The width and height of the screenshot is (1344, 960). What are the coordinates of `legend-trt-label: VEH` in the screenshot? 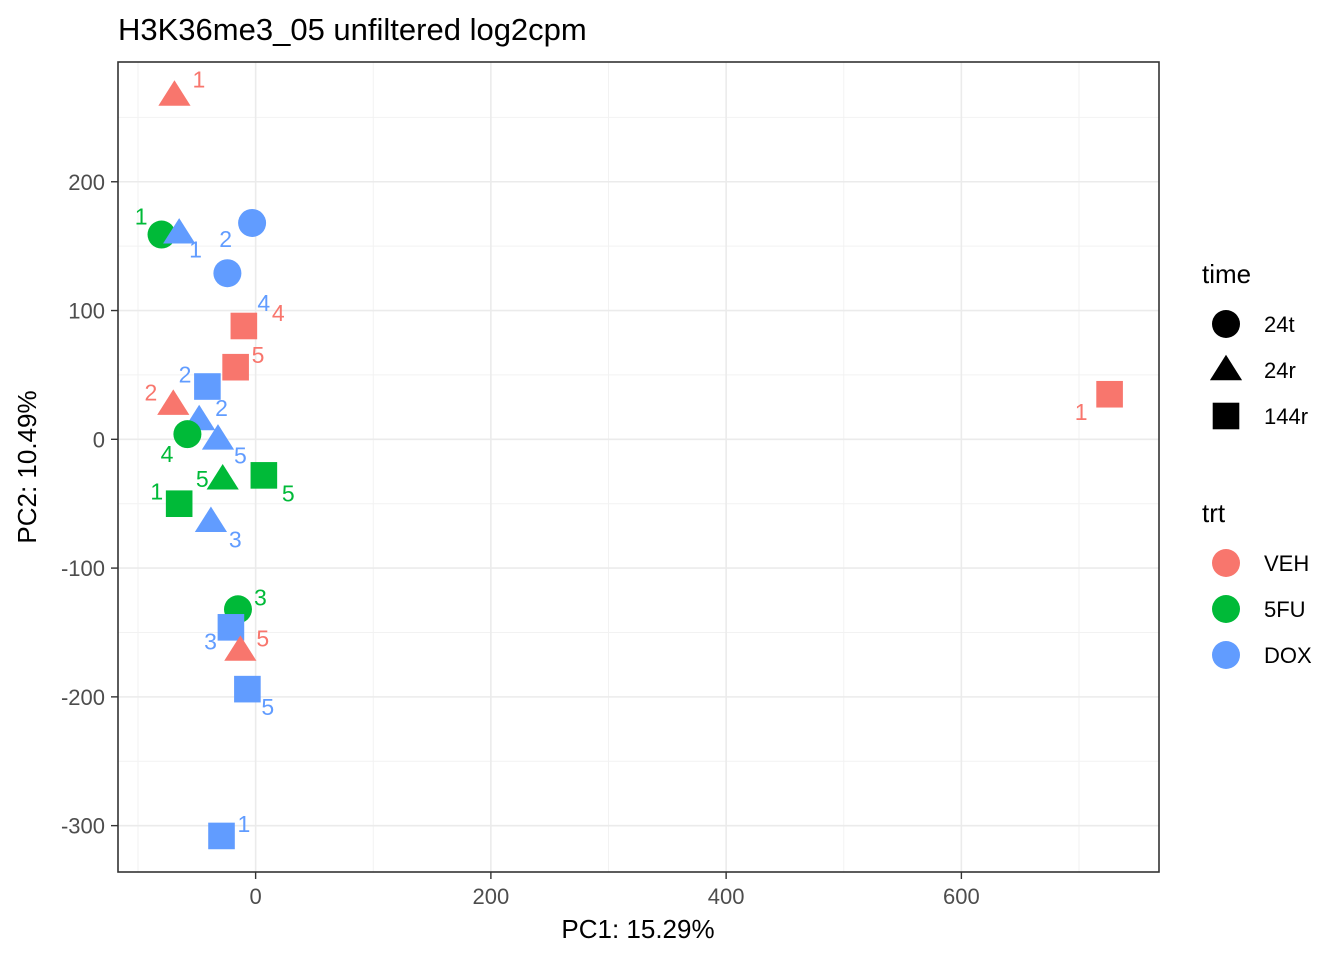 It's located at (1286, 563).